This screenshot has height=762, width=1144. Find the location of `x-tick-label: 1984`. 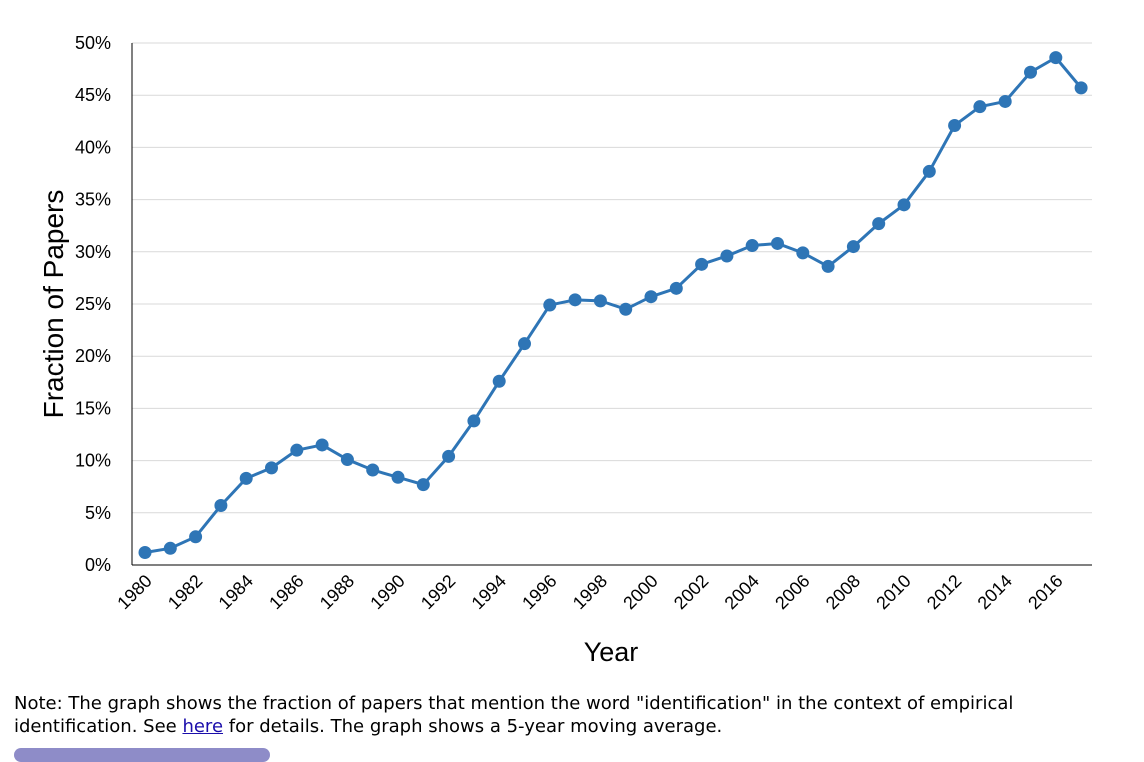

x-tick-label: 1984 is located at coordinates (236, 592).